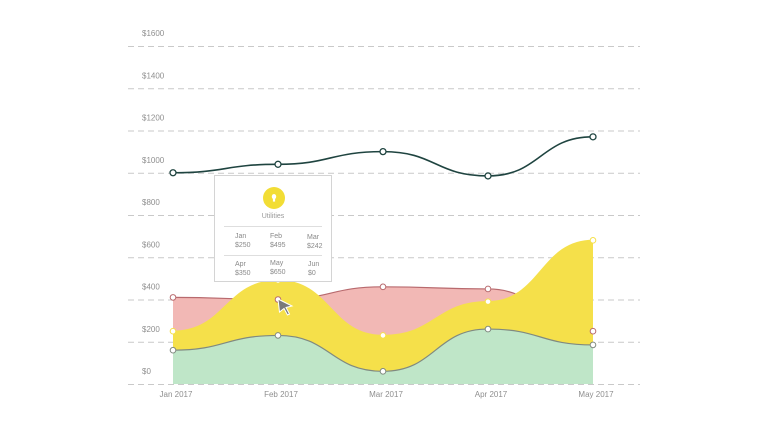  What do you see at coordinates (151, 244) in the screenshot?
I see `y-tick-label: $600` at bounding box center [151, 244].